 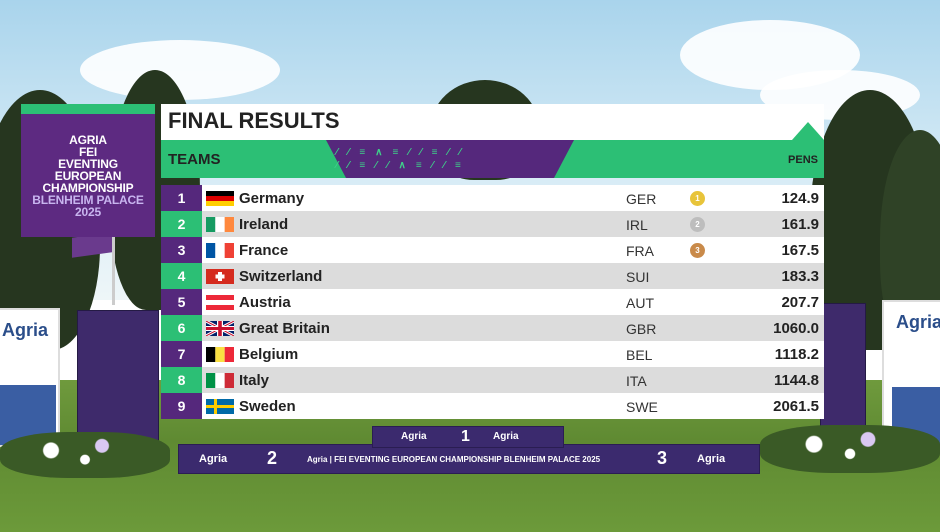 What do you see at coordinates (181, 406) in the screenshot?
I see `rank-cell: 9` at bounding box center [181, 406].